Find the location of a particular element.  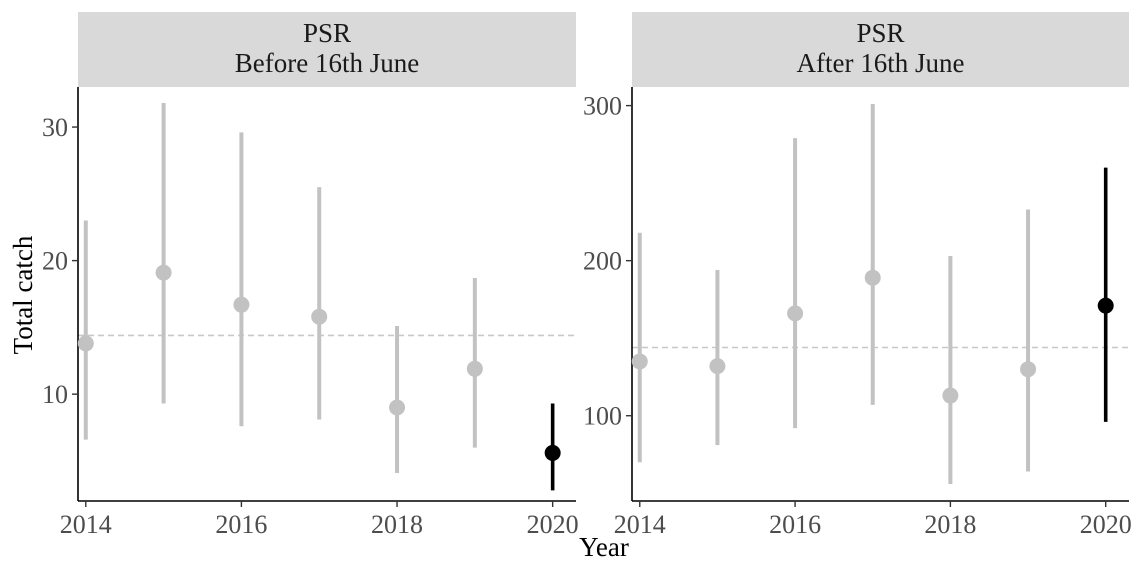

y-tick-label: 200 is located at coordinates (602, 261).